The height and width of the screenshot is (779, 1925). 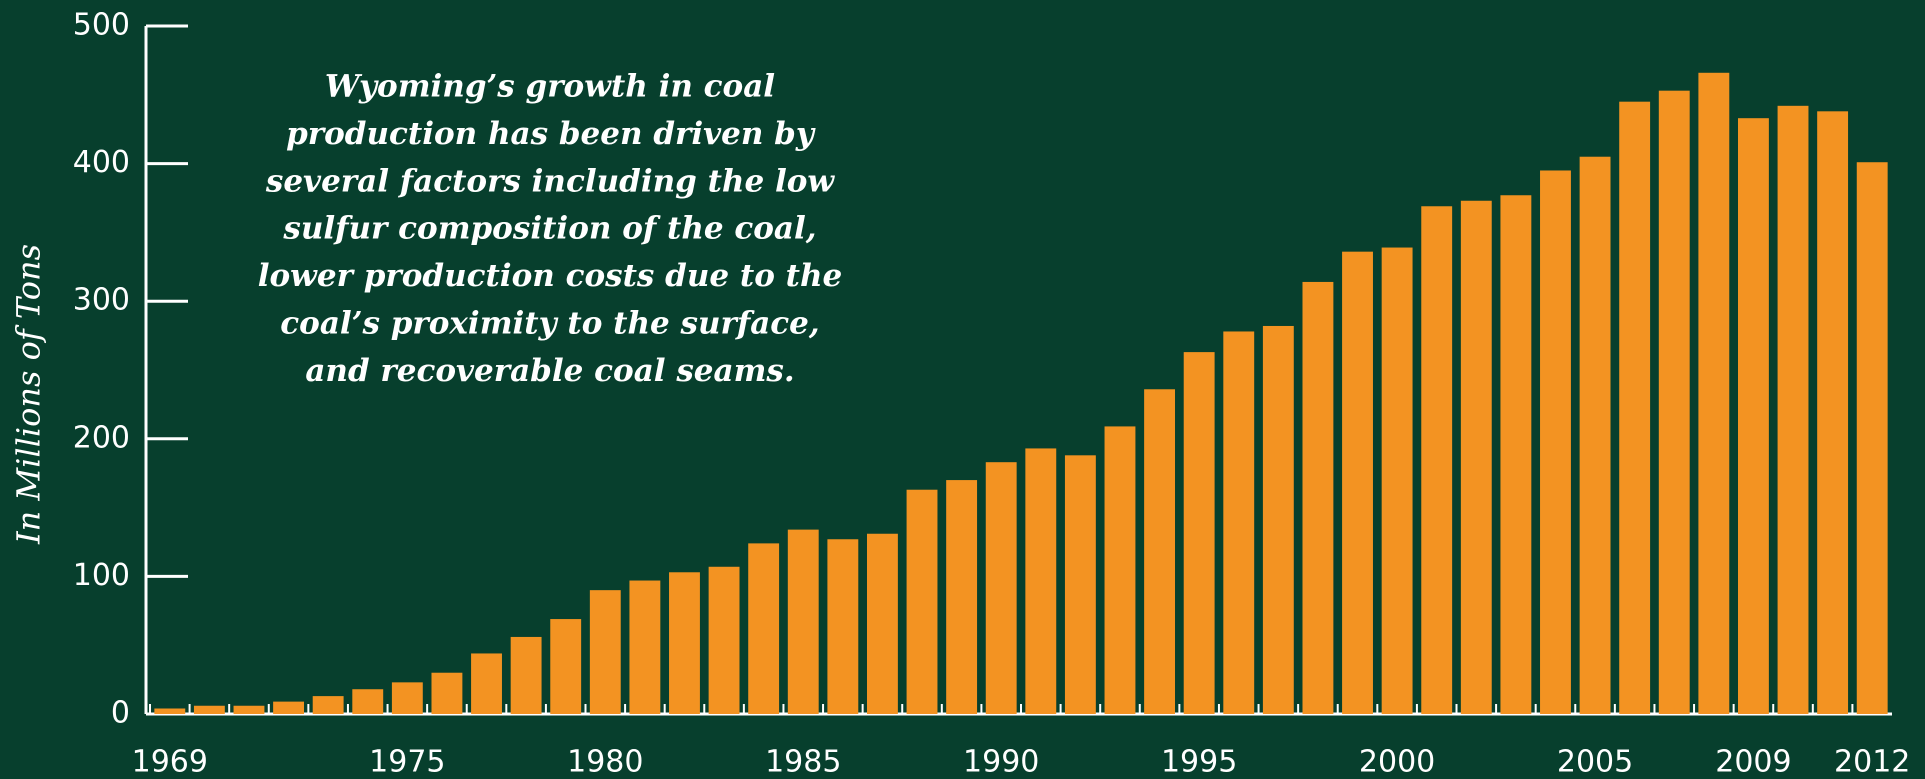 What do you see at coordinates (1397, 762) in the screenshot?
I see `x-tick-label: 2000` at bounding box center [1397, 762].